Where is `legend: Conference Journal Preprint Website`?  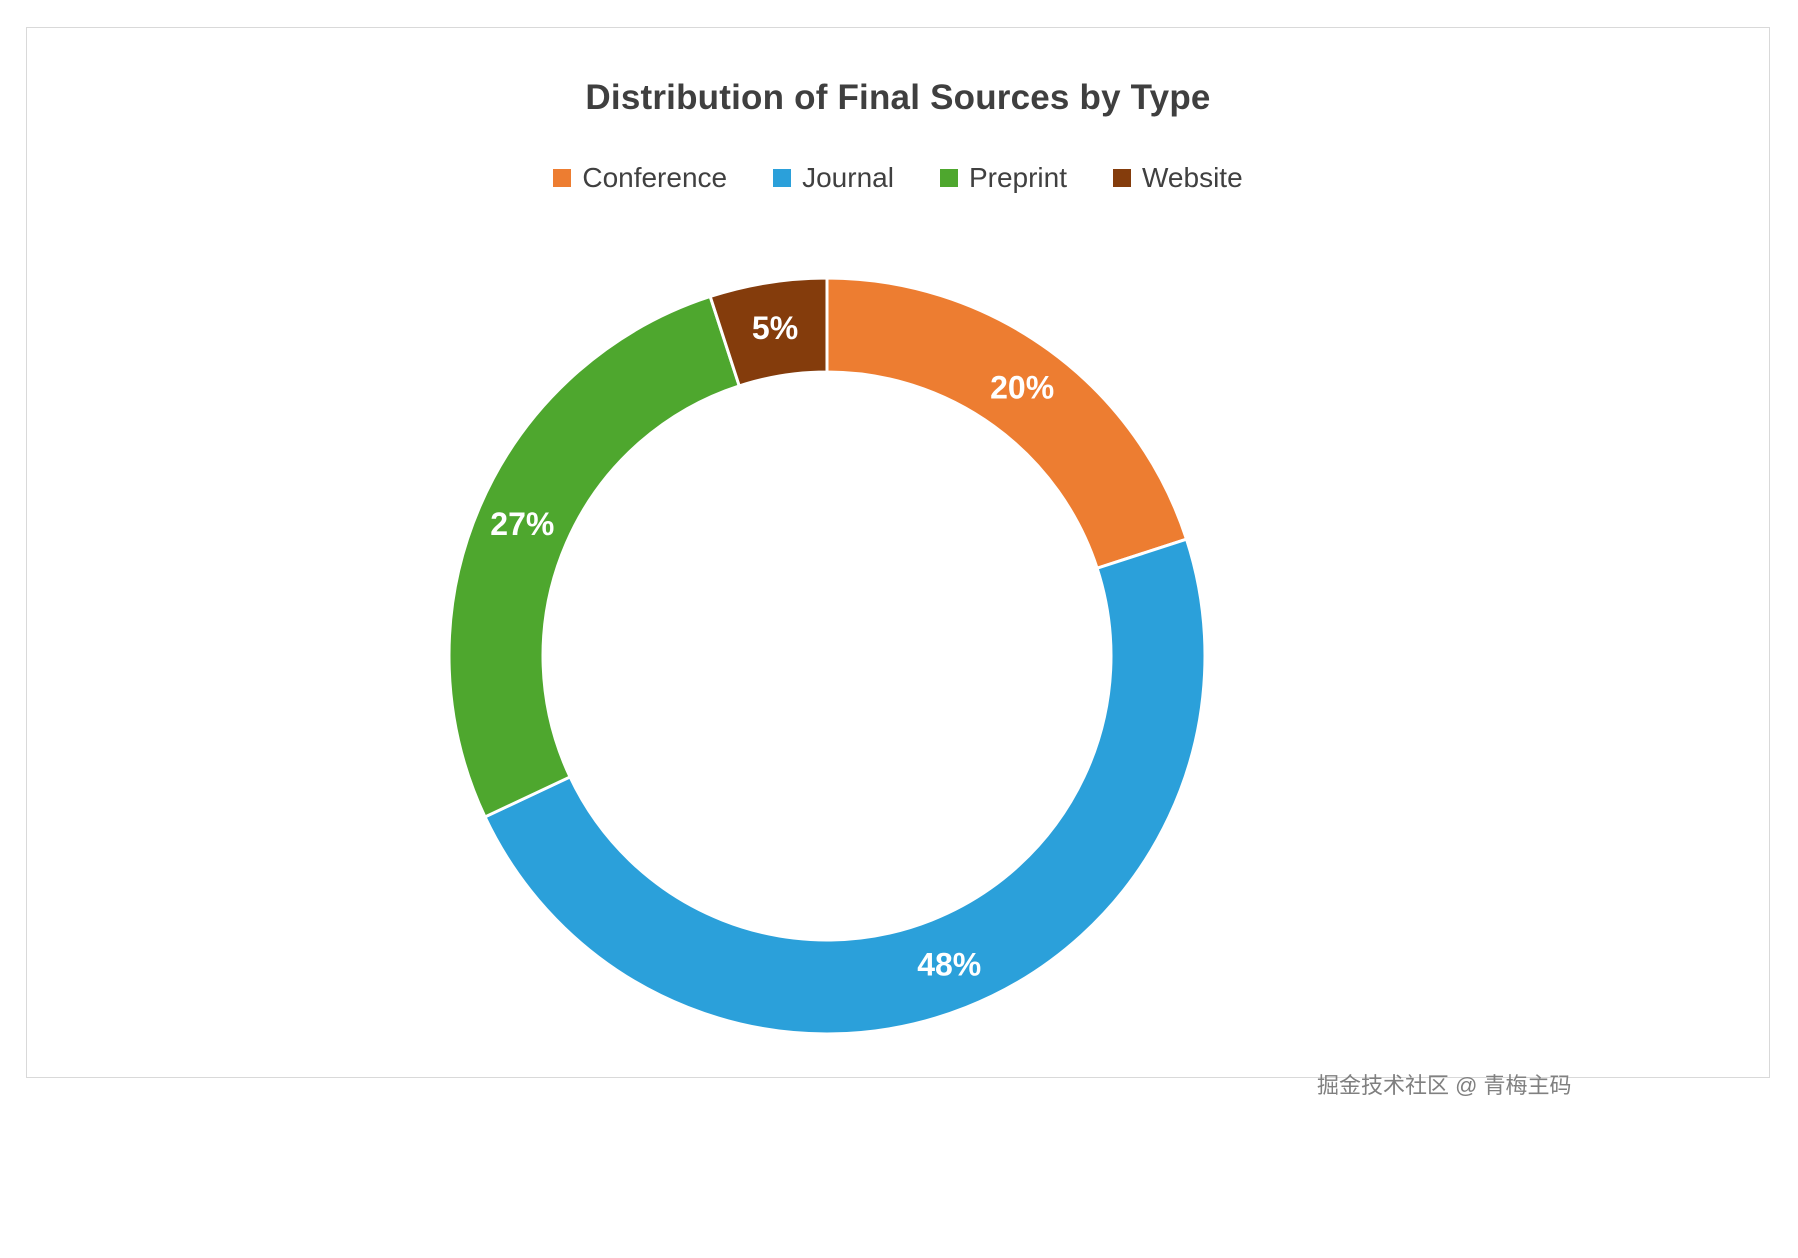 legend: Conference Journal Preprint Website is located at coordinates (898, 178).